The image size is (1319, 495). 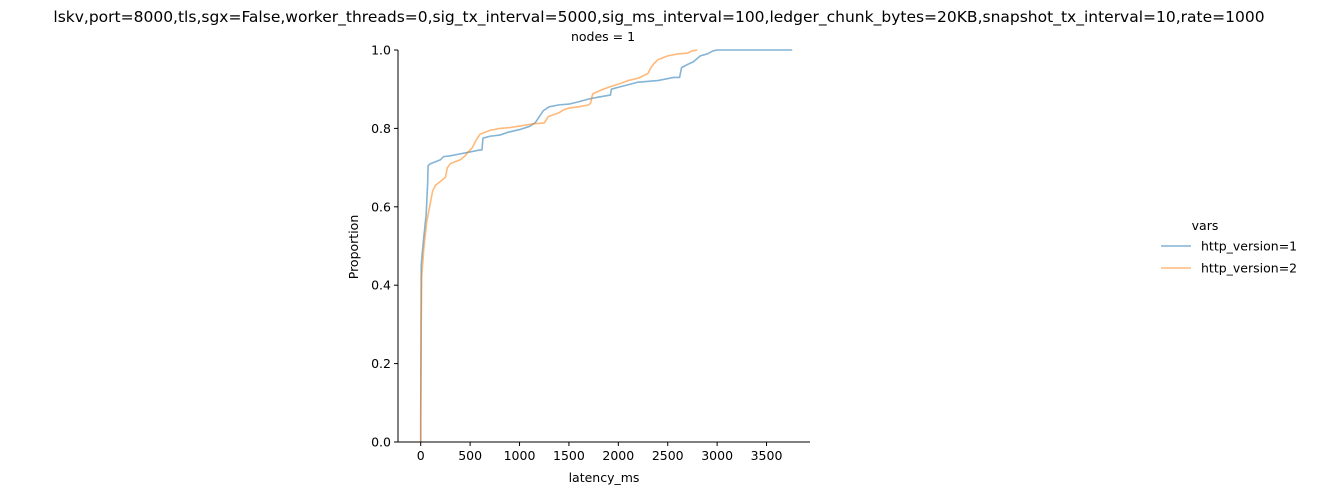 What do you see at coordinates (381, 442) in the screenshot?
I see `y-tick-label: 0.0` at bounding box center [381, 442].